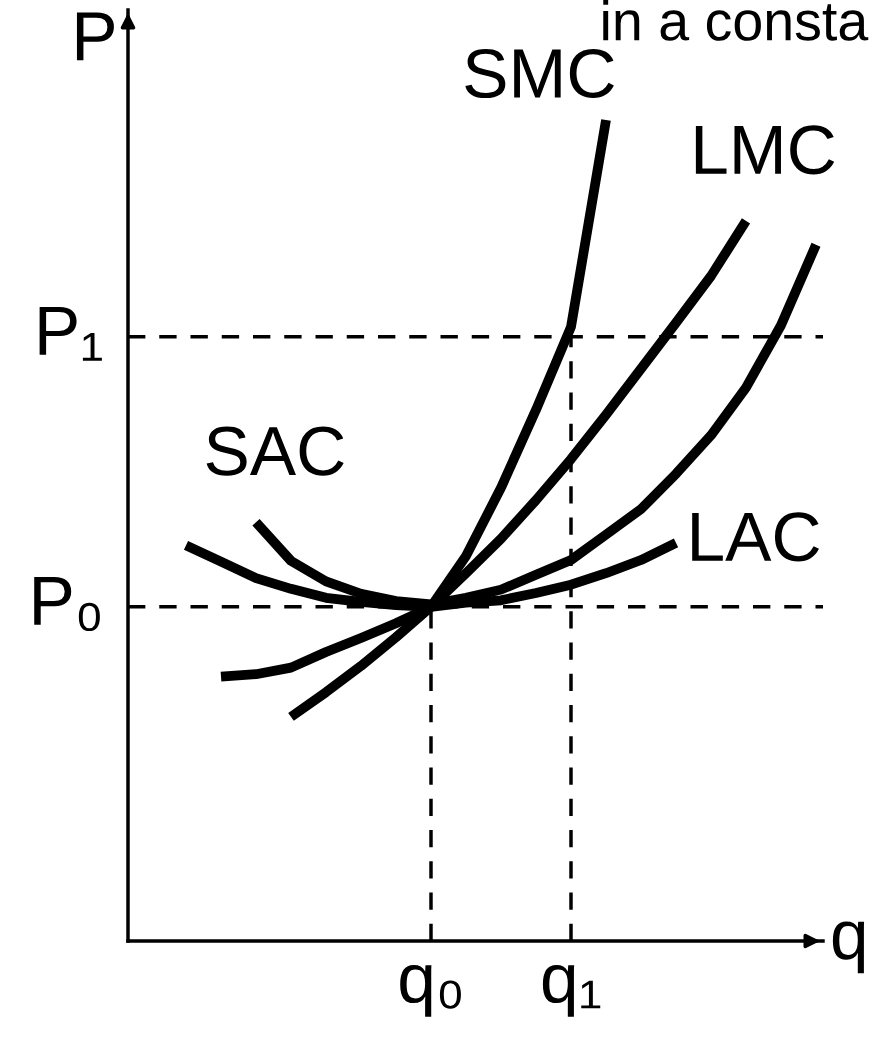  What do you see at coordinates (430, 991) in the screenshot?
I see `x-tick-label: q₀` at bounding box center [430, 991].